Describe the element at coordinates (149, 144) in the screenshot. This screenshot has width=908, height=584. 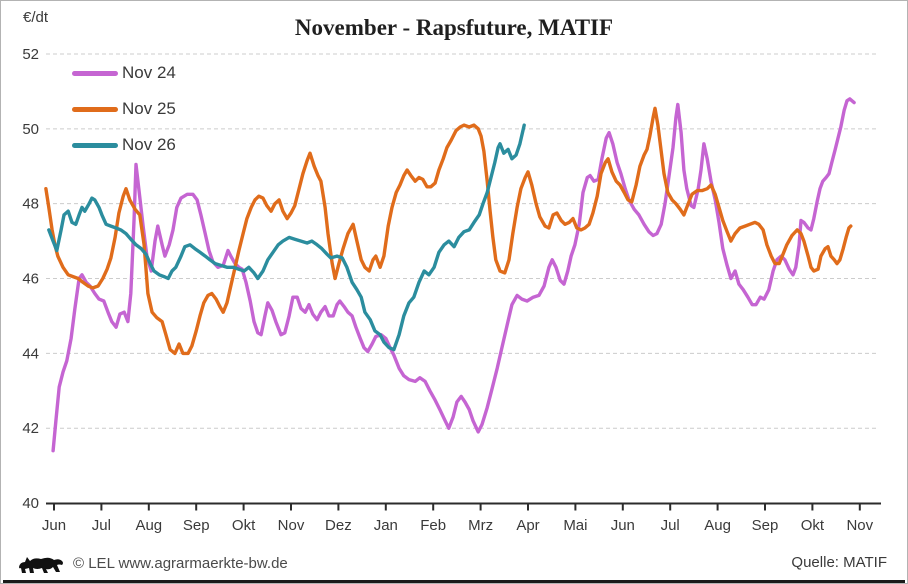
I see `legend-label-nov-26: Nov 26` at that location.